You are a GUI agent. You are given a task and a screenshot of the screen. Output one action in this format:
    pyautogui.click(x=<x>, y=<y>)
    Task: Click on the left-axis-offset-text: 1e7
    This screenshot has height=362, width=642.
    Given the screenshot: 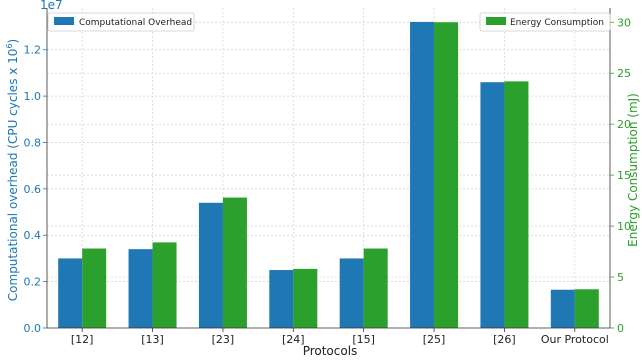 What is the action you would take?
    pyautogui.click(x=51, y=6)
    